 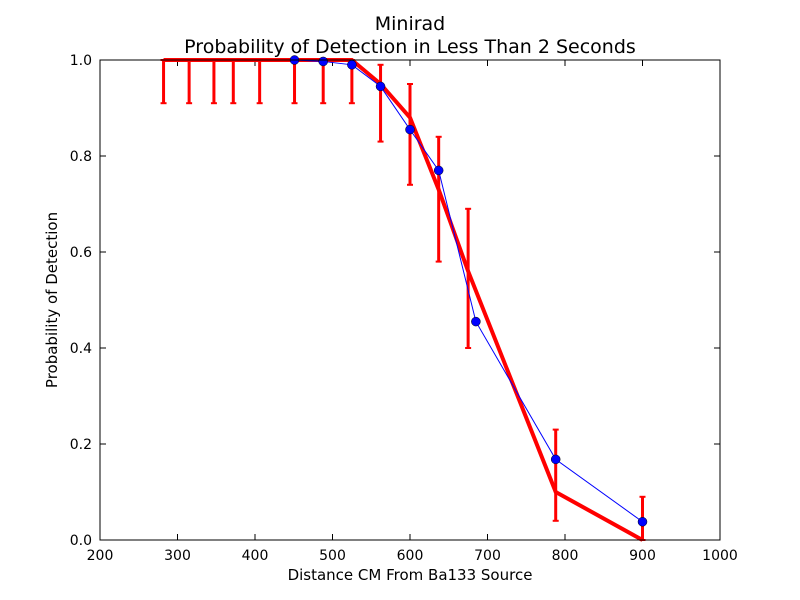 What do you see at coordinates (177, 556) in the screenshot?
I see `x-tick-label: 300` at bounding box center [177, 556].